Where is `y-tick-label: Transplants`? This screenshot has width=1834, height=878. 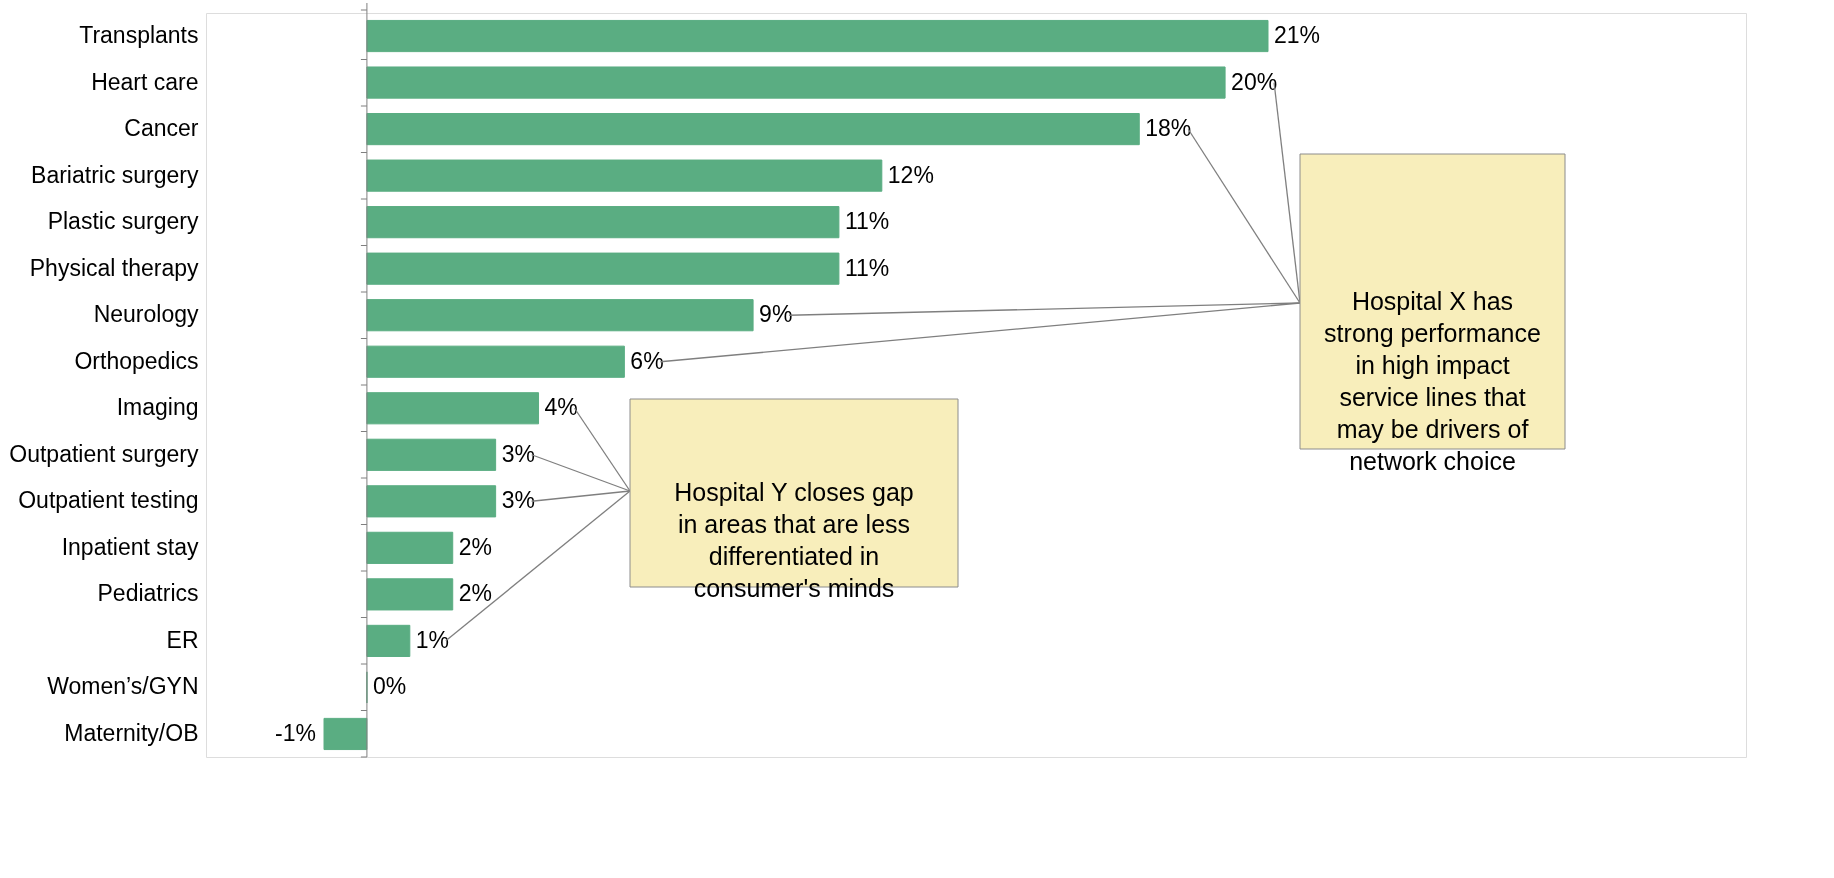
y-tick-label: Transplants is located at coordinates (139, 35).